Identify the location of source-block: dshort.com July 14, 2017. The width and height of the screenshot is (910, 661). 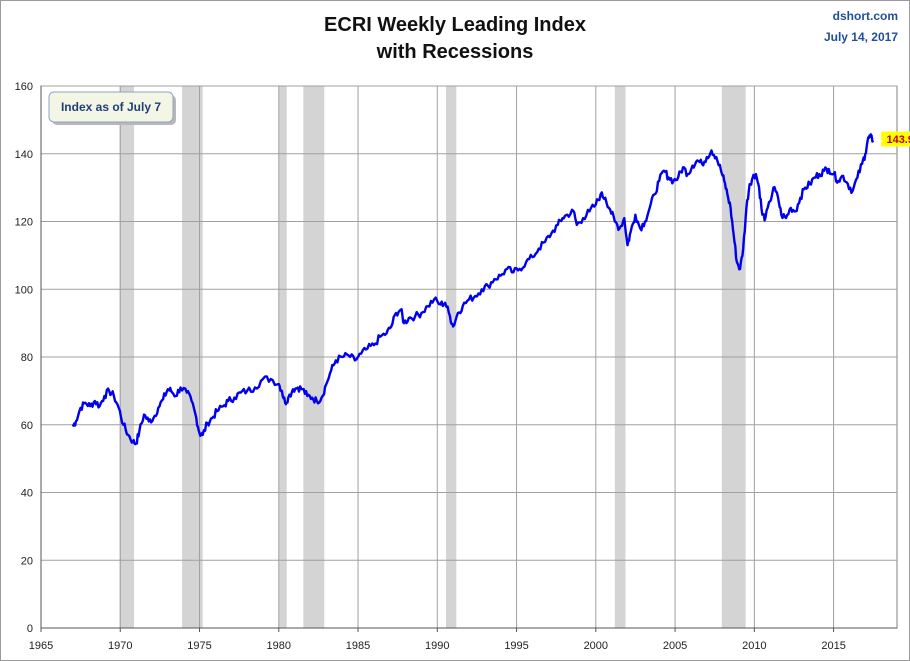
(861, 27).